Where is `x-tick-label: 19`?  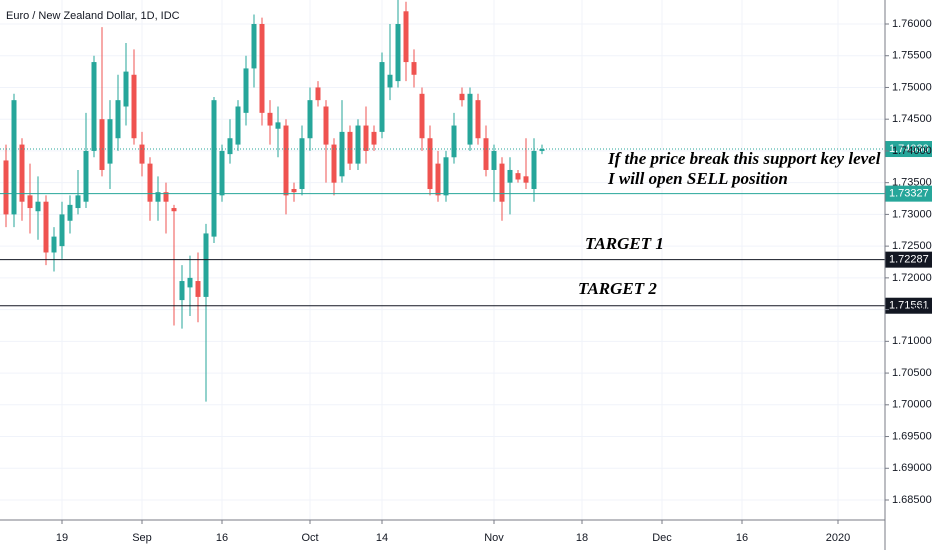
x-tick-label: 19 is located at coordinates (62, 538).